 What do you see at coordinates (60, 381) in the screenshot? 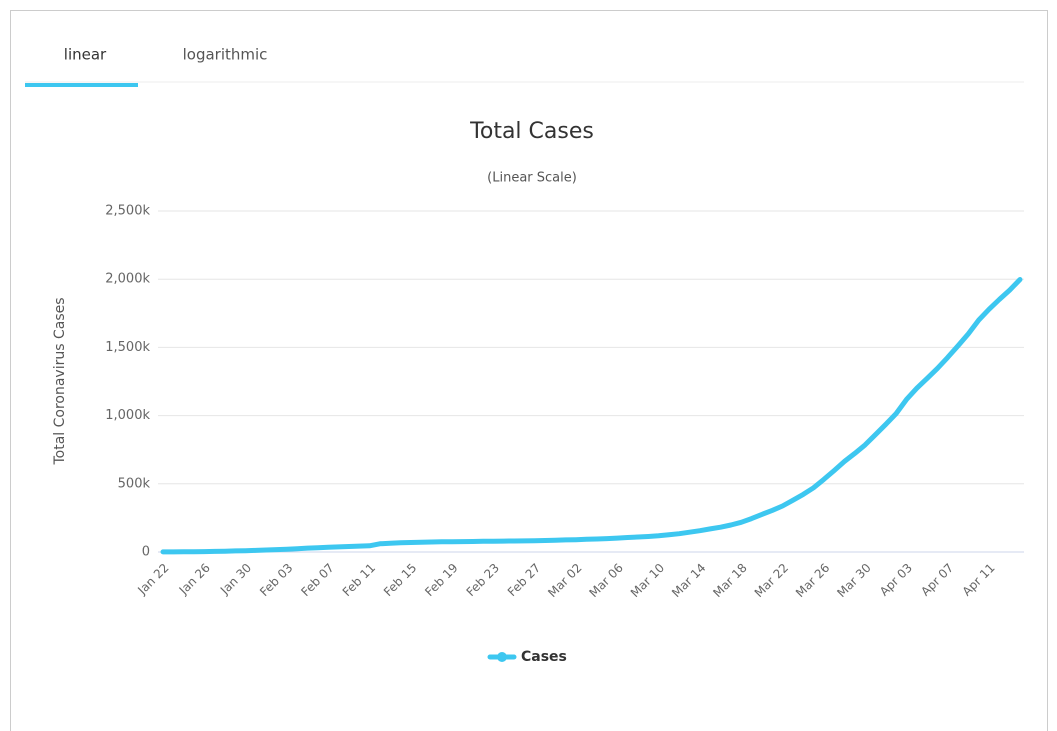
I see `y-axis-title: Total Coronavirus Cases` at bounding box center [60, 381].